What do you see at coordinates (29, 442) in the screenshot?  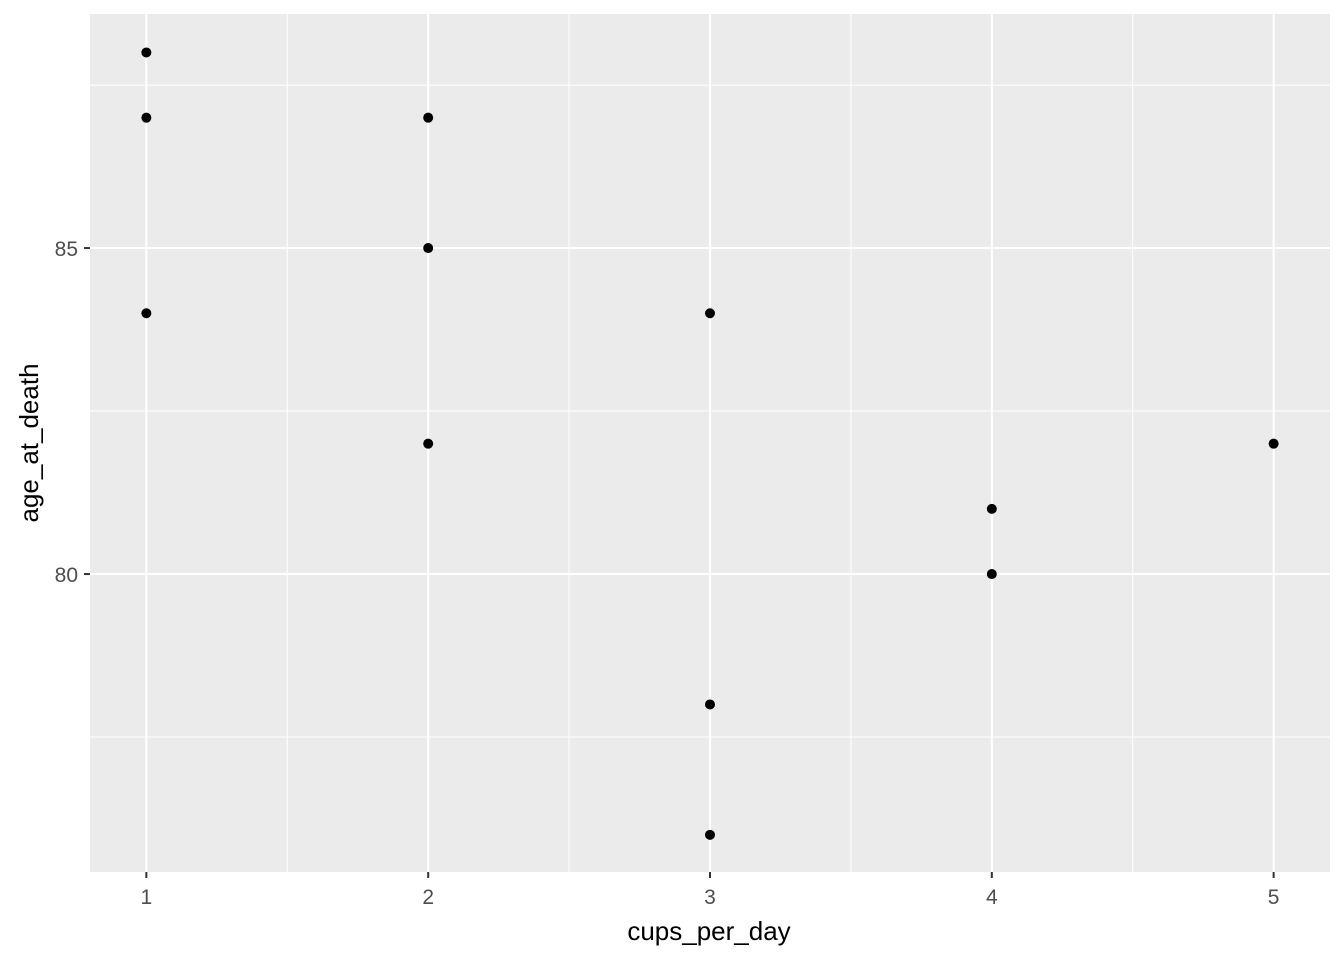 I see `y-axis-label: age_at_death` at bounding box center [29, 442].